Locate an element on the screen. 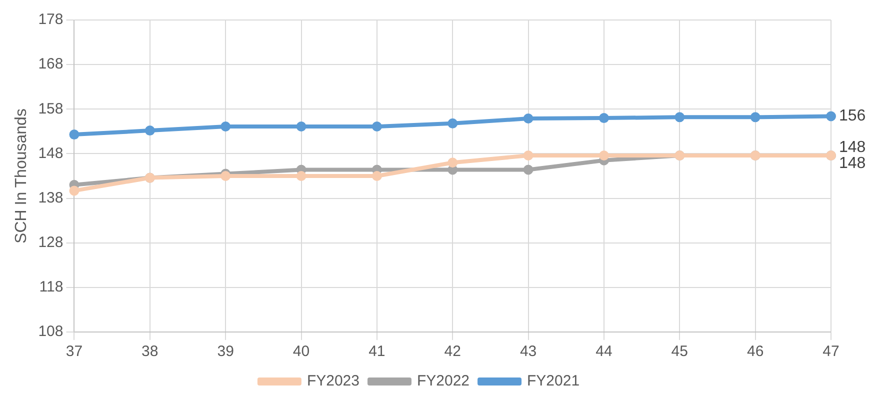  x-tick-label: 39 is located at coordinates (225, 351).